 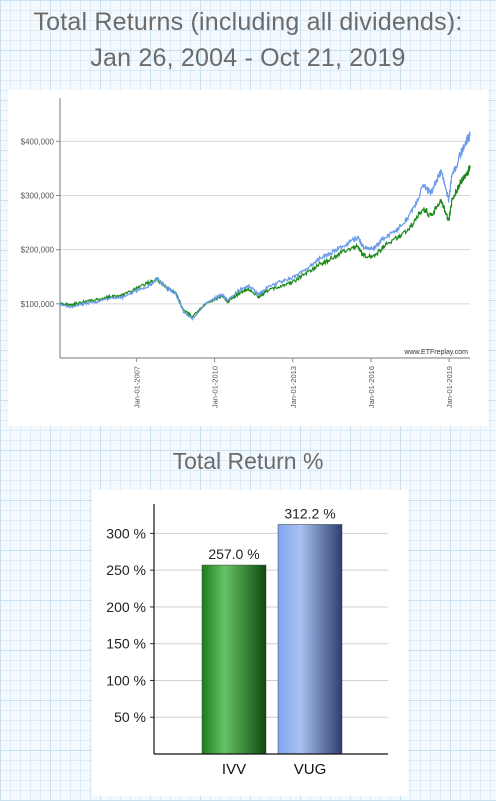 I want to click on line-chart-ytick-label: $400,000, so click(x=38, y=141).